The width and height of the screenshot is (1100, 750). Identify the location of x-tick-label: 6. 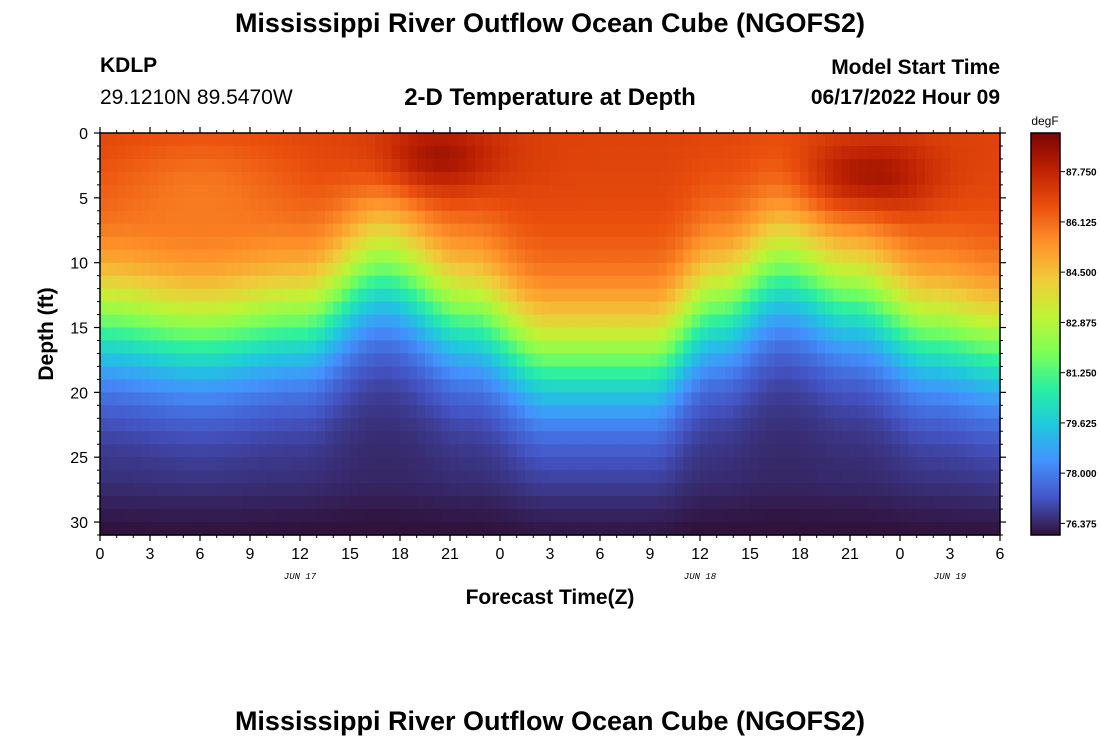
(200, 554).